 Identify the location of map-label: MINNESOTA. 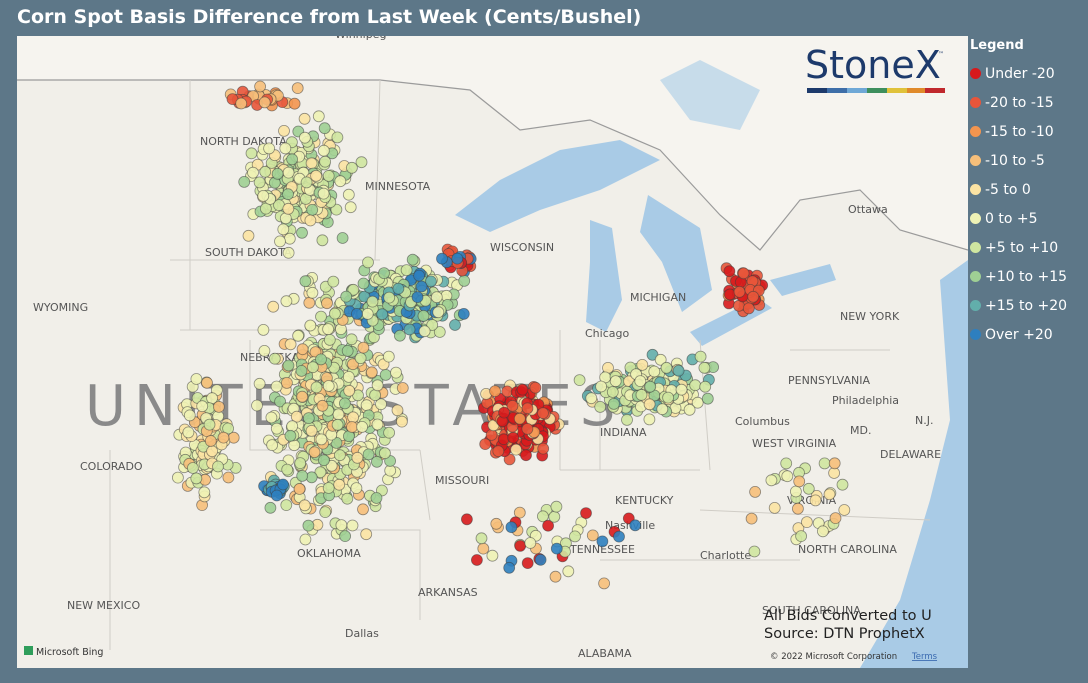
(398, 186).